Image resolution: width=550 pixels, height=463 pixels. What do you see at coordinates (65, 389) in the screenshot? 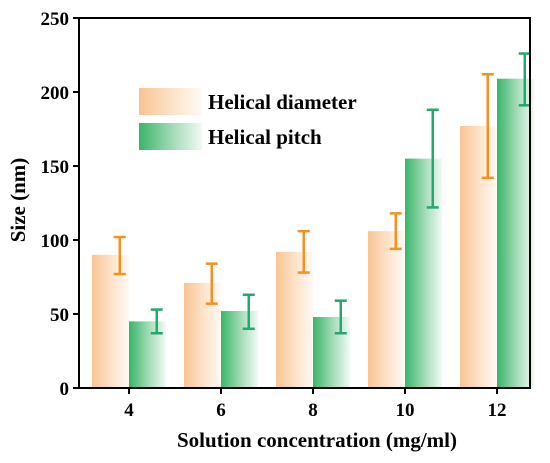
I see `y-tick-label-0: 0` at bounding box center [65, 389].